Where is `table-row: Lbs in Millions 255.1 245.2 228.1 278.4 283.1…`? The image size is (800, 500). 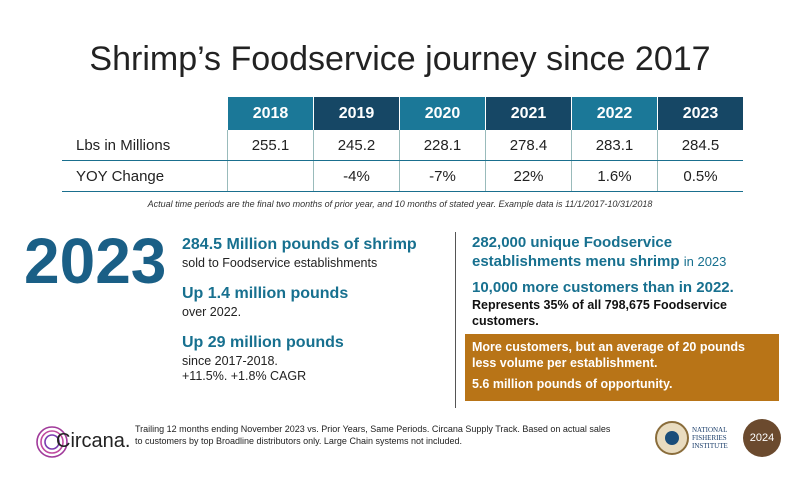 table-row: Lbs in Millions 255.1 245.2 228.1 278.4 283.1… is located at coordinates (402, 145).